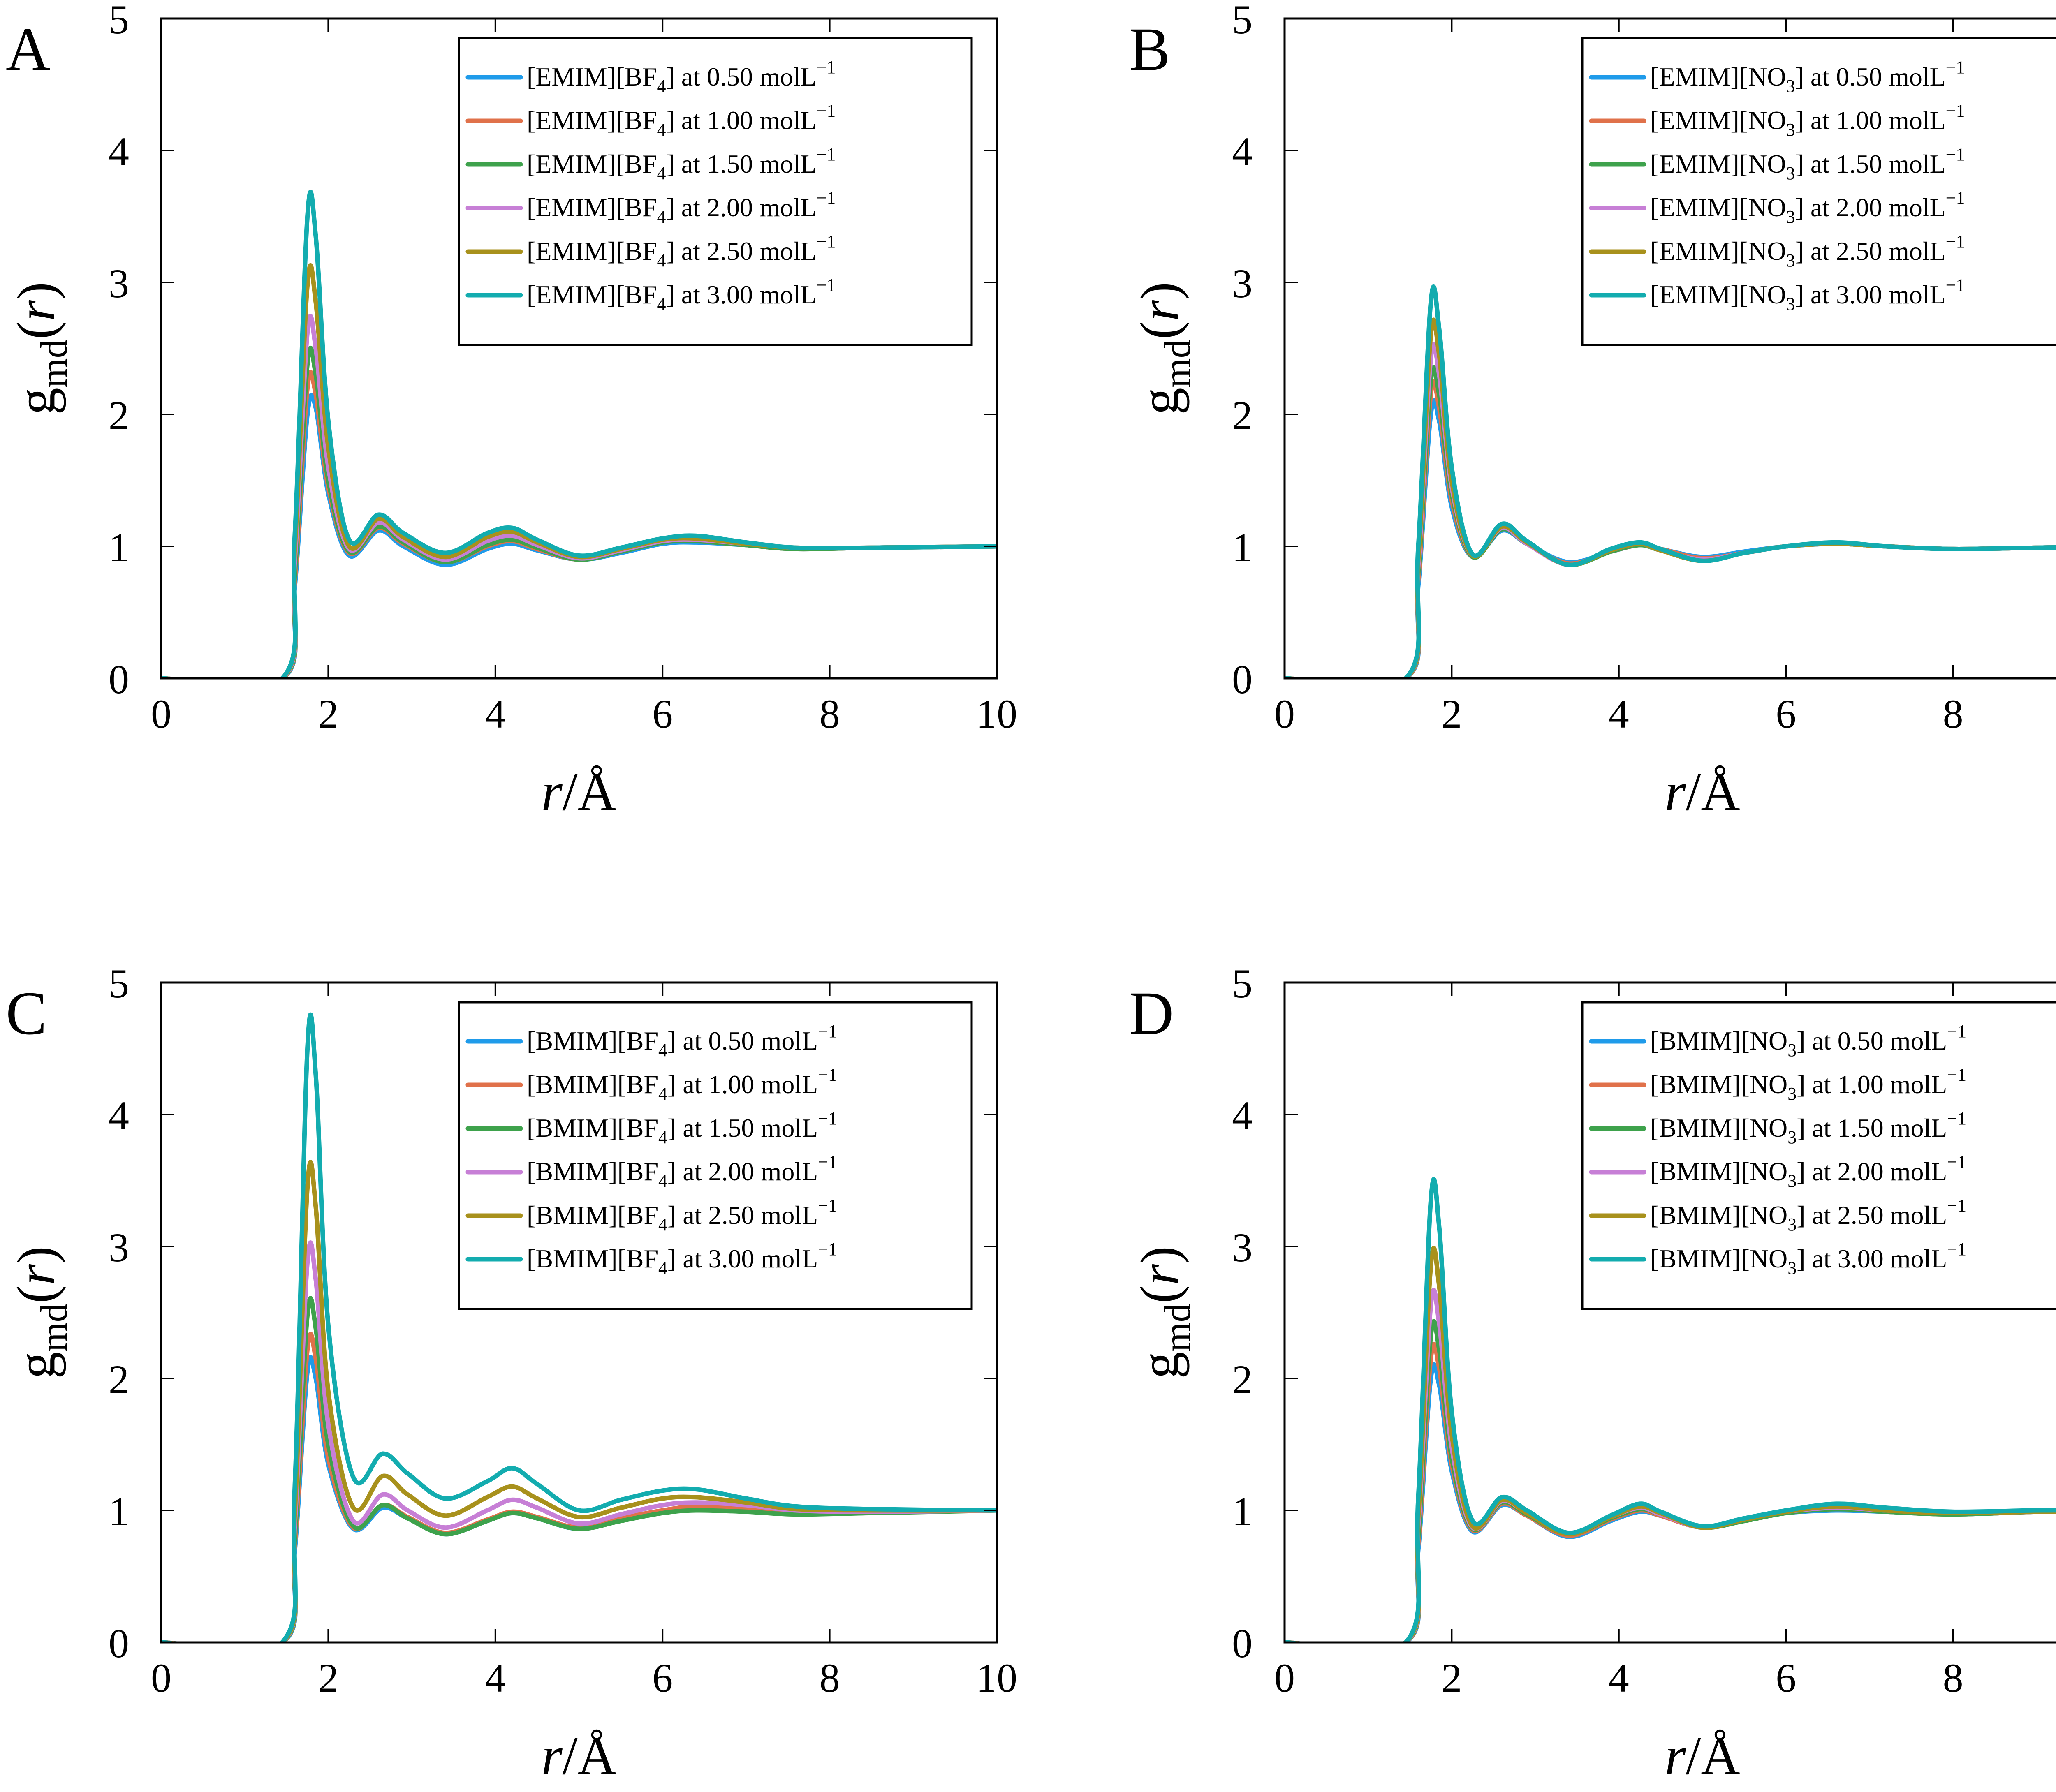 Image resolution: width=2056 pixels, height=1792 pixels. What do you see at coordinates (681, 294) in the screenshot?
I see `legend-entry: [EMIM][BF4] at 3.00 molL−1` at bounding box center [681, 294].